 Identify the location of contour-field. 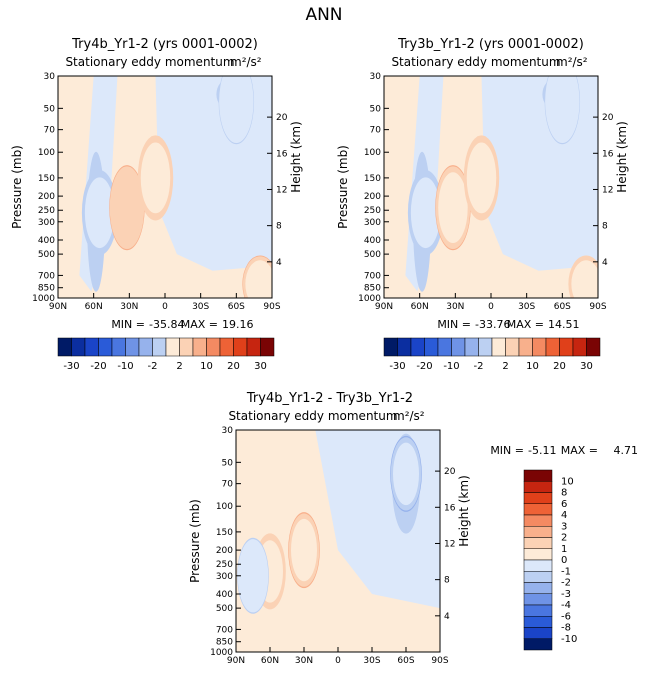
(338, 541).